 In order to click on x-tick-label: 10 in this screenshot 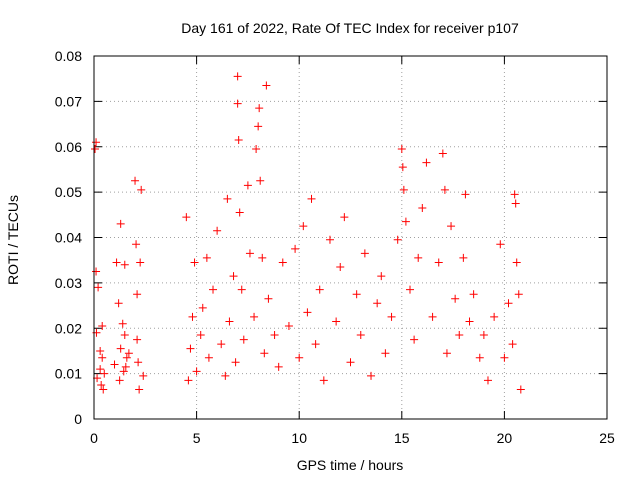, I will do `click(299, 438)`.